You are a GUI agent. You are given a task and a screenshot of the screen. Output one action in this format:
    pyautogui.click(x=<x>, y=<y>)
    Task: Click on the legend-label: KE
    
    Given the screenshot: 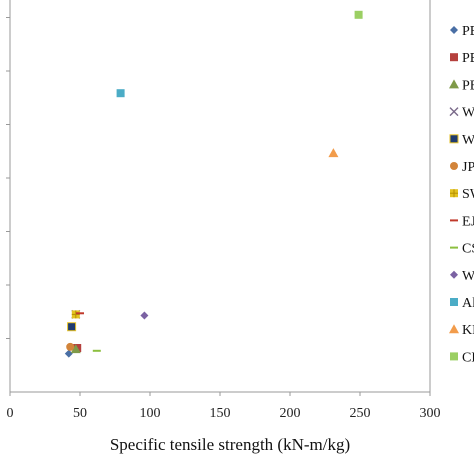 What is the action you would take?
    pyautogui.click(x=468, y=330)
    